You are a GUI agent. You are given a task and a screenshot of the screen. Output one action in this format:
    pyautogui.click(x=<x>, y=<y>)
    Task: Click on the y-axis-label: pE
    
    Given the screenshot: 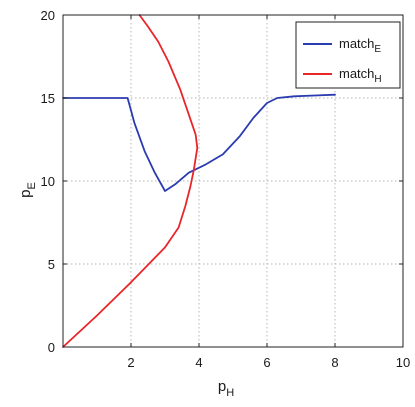 What is the action you would take?
    pyautogui.click(x=27, y=190)
    